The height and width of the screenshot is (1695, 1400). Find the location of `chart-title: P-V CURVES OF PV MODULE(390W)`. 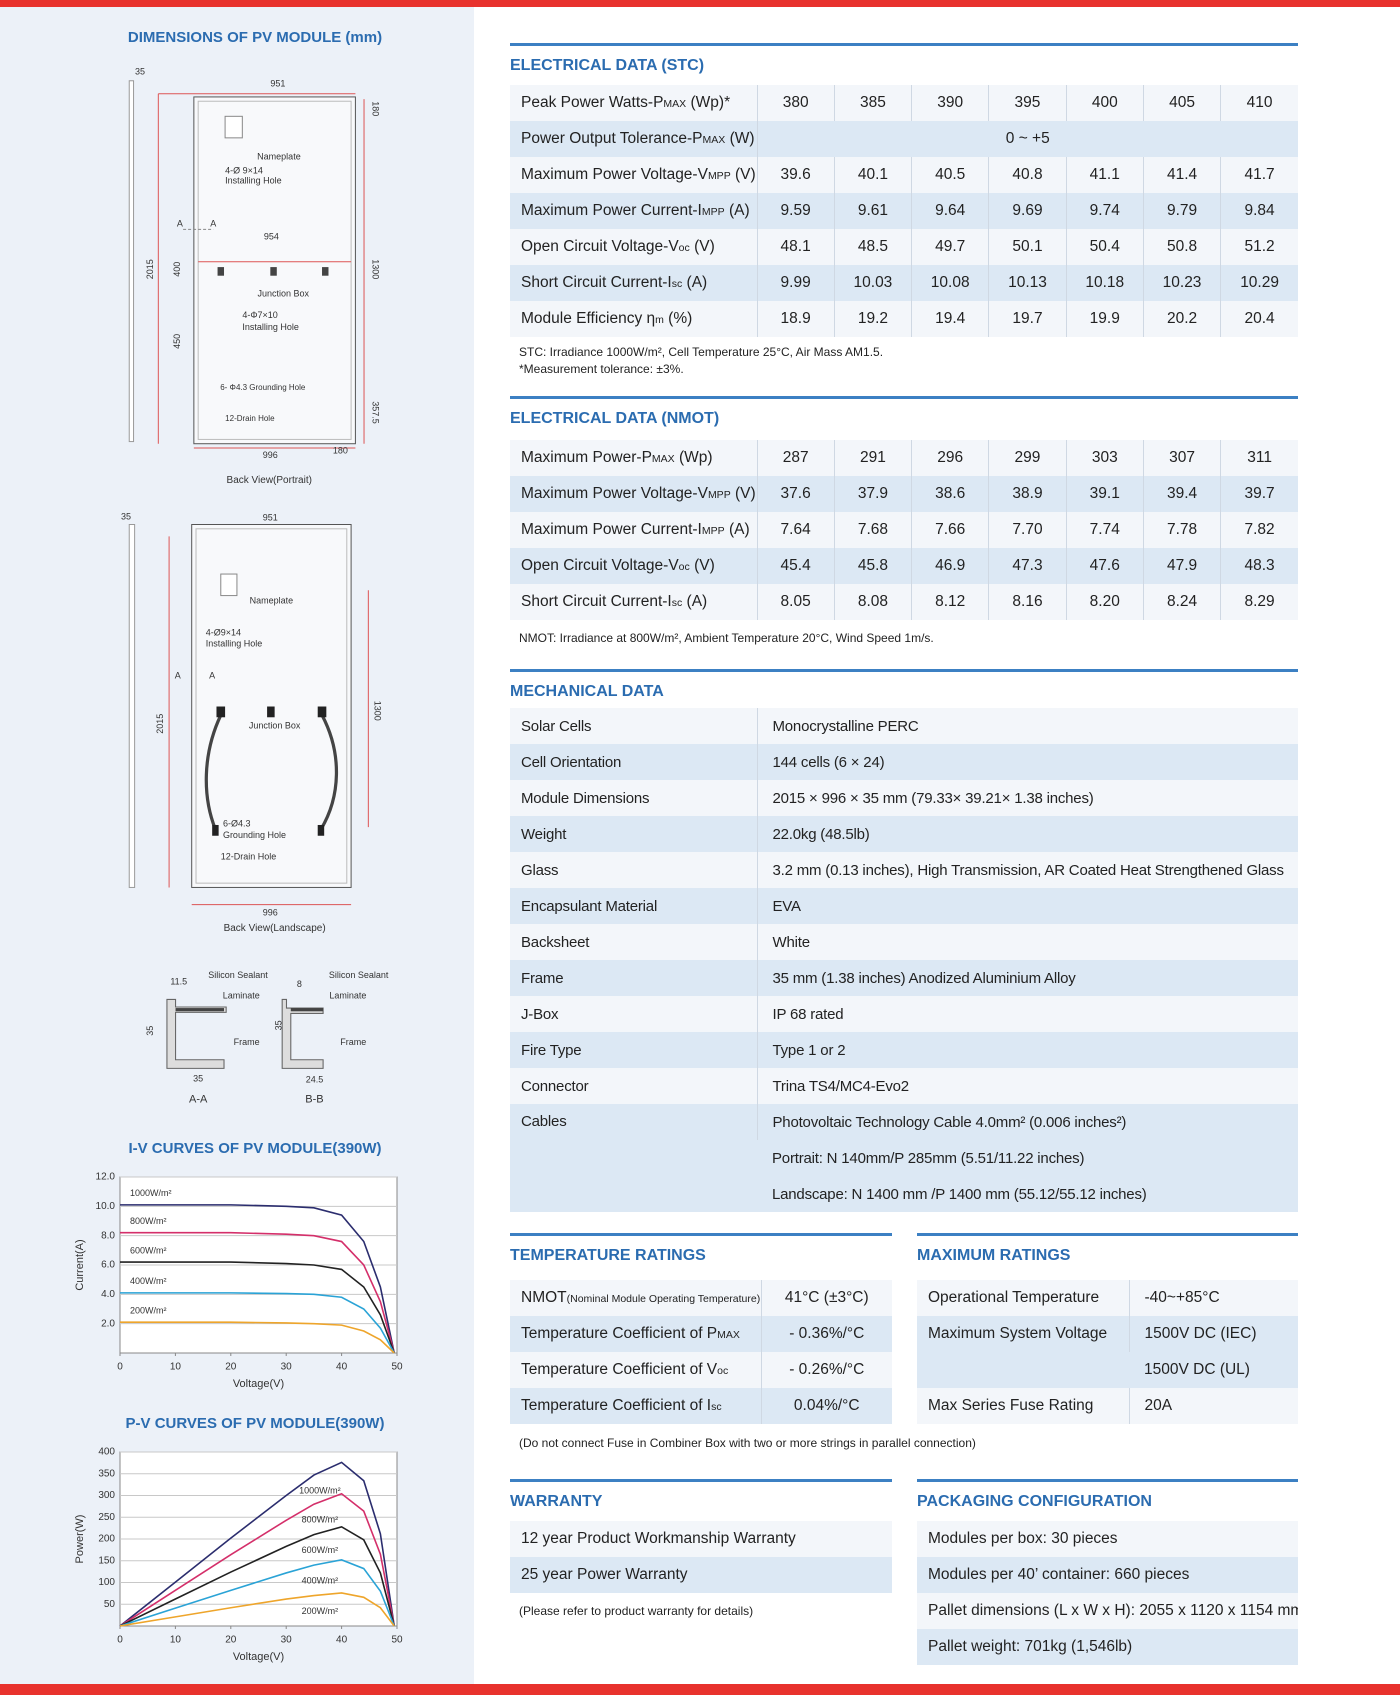

chart-title: P-V CURVES OF PV MODULE(390W) is located at coordinates (255, 1423).